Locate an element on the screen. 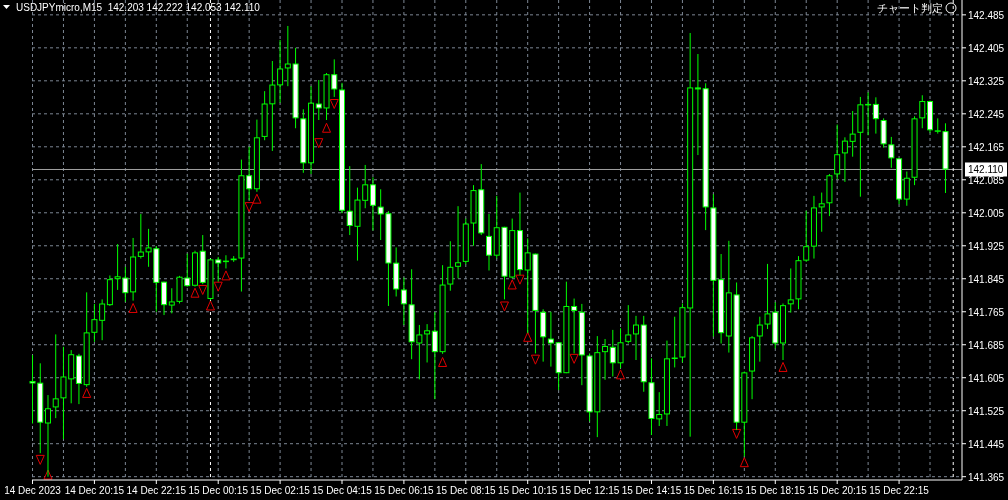 This screenshot has height=500, width=1008. x-tick-label: 15 Dec 08:15 is located at coordinates (466, 490).